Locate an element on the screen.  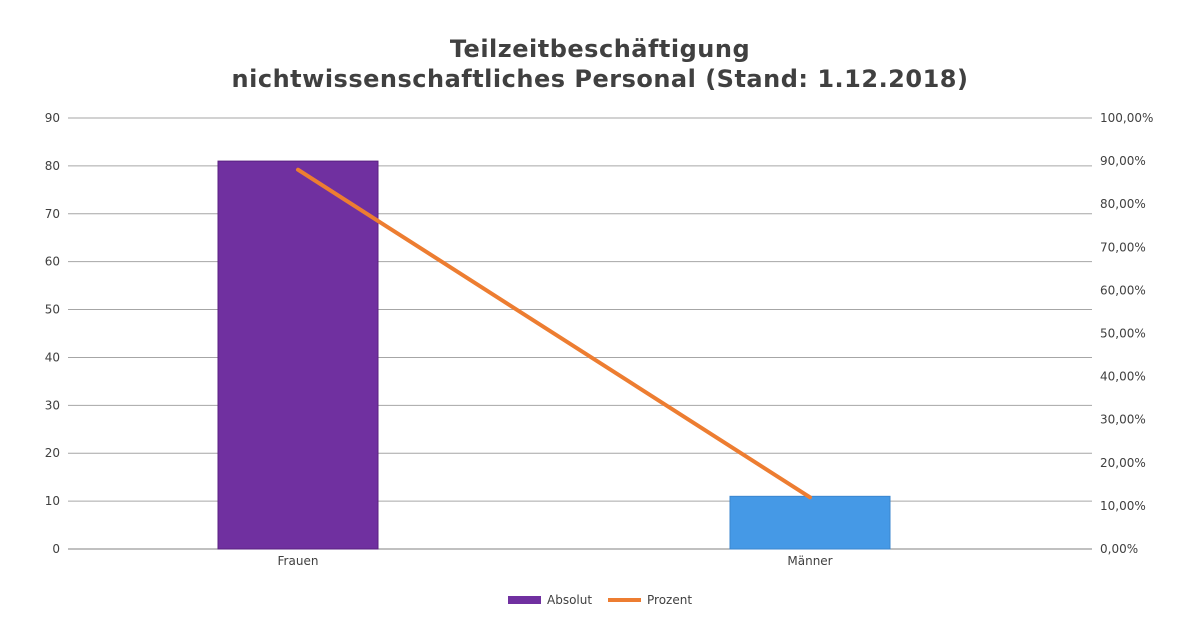
category-label: Frauen is located at coordinates (298, 561).